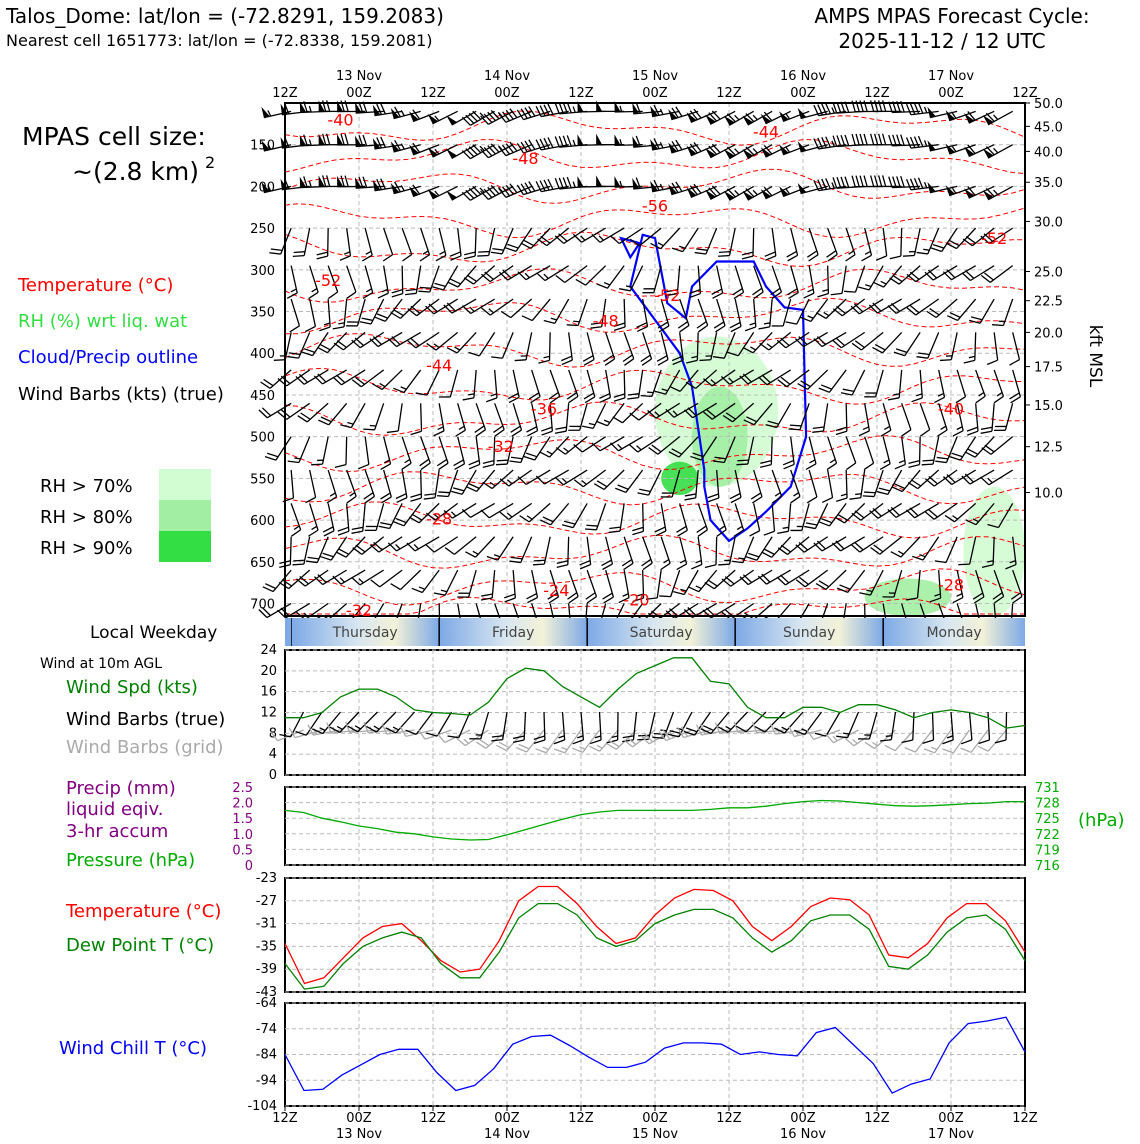  I want to click on bottom-time-tick-label: 00Z, so click(803, 1118).